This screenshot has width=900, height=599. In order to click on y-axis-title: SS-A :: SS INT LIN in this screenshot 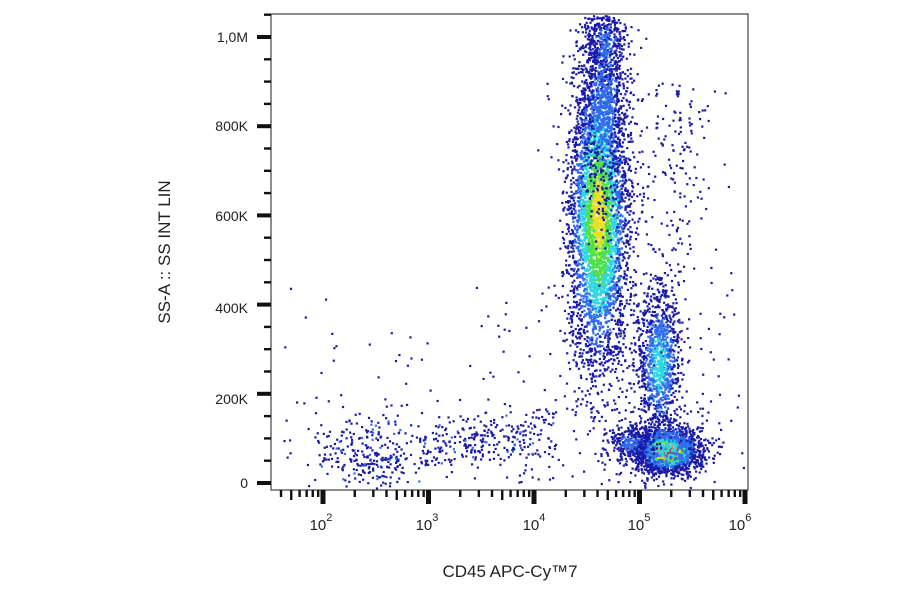, I will do `click(164, 251)`.